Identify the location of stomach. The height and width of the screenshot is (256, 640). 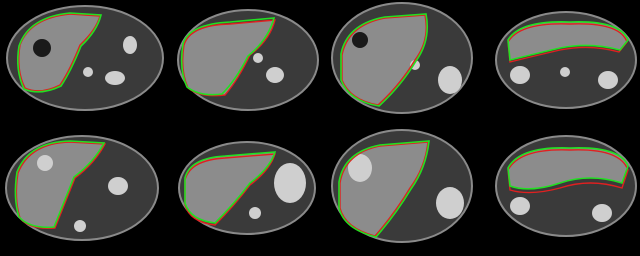
(290, 183).